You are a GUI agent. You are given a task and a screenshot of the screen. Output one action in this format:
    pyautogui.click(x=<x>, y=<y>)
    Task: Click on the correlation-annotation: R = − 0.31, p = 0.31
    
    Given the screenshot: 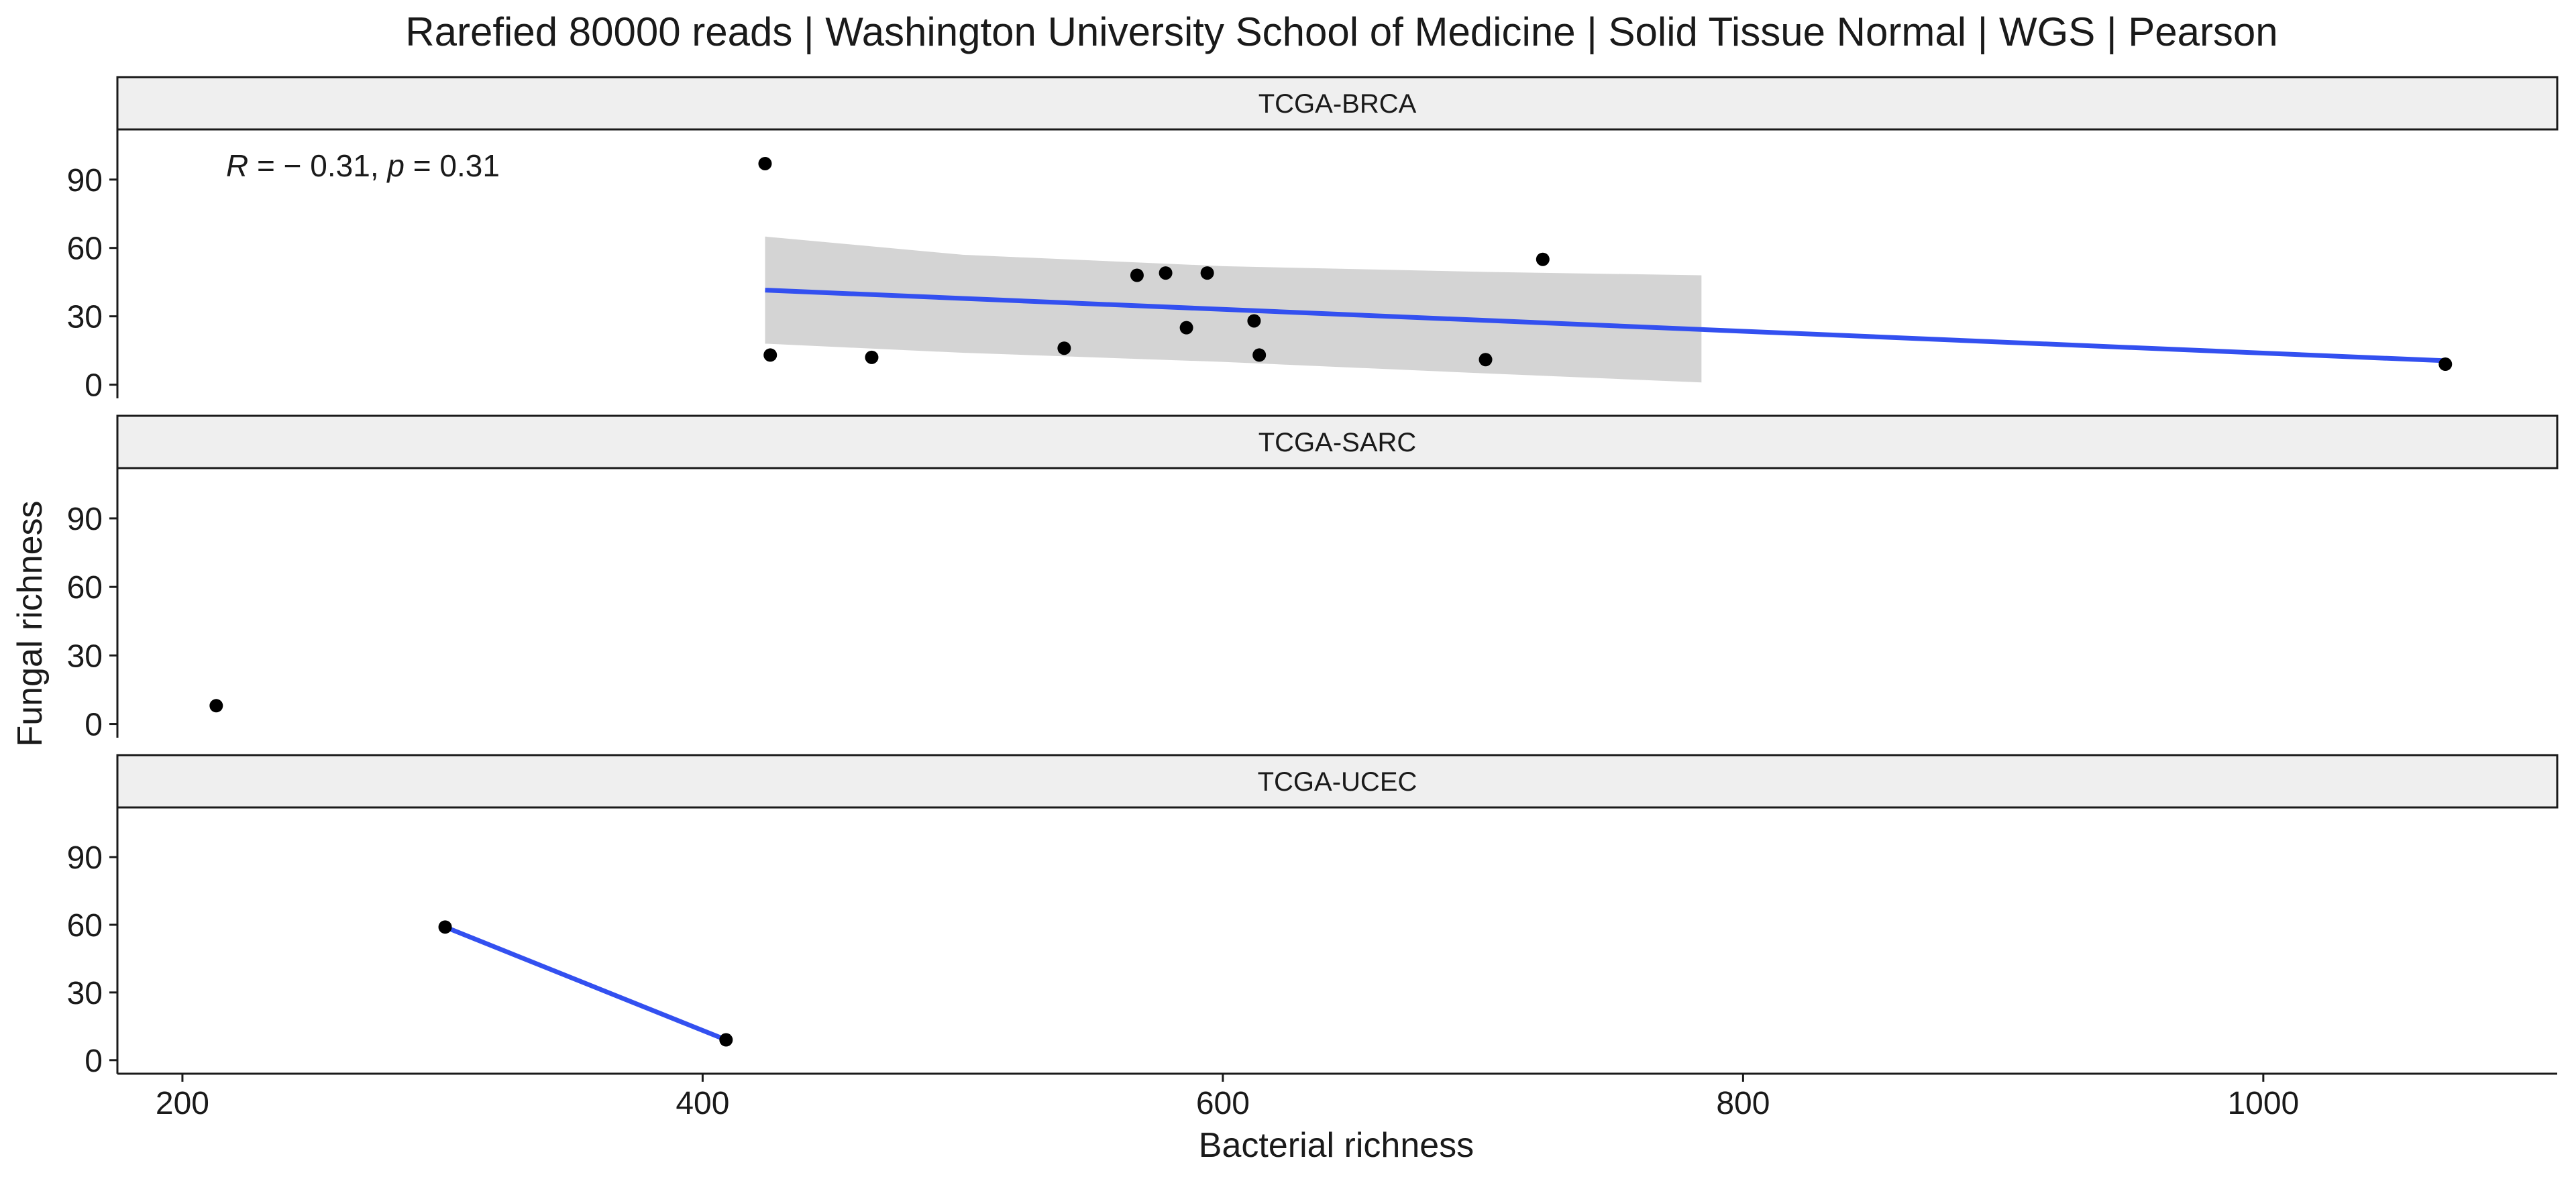 What is the action you would take?
    pyautogui.click(x=363, y=165)
    